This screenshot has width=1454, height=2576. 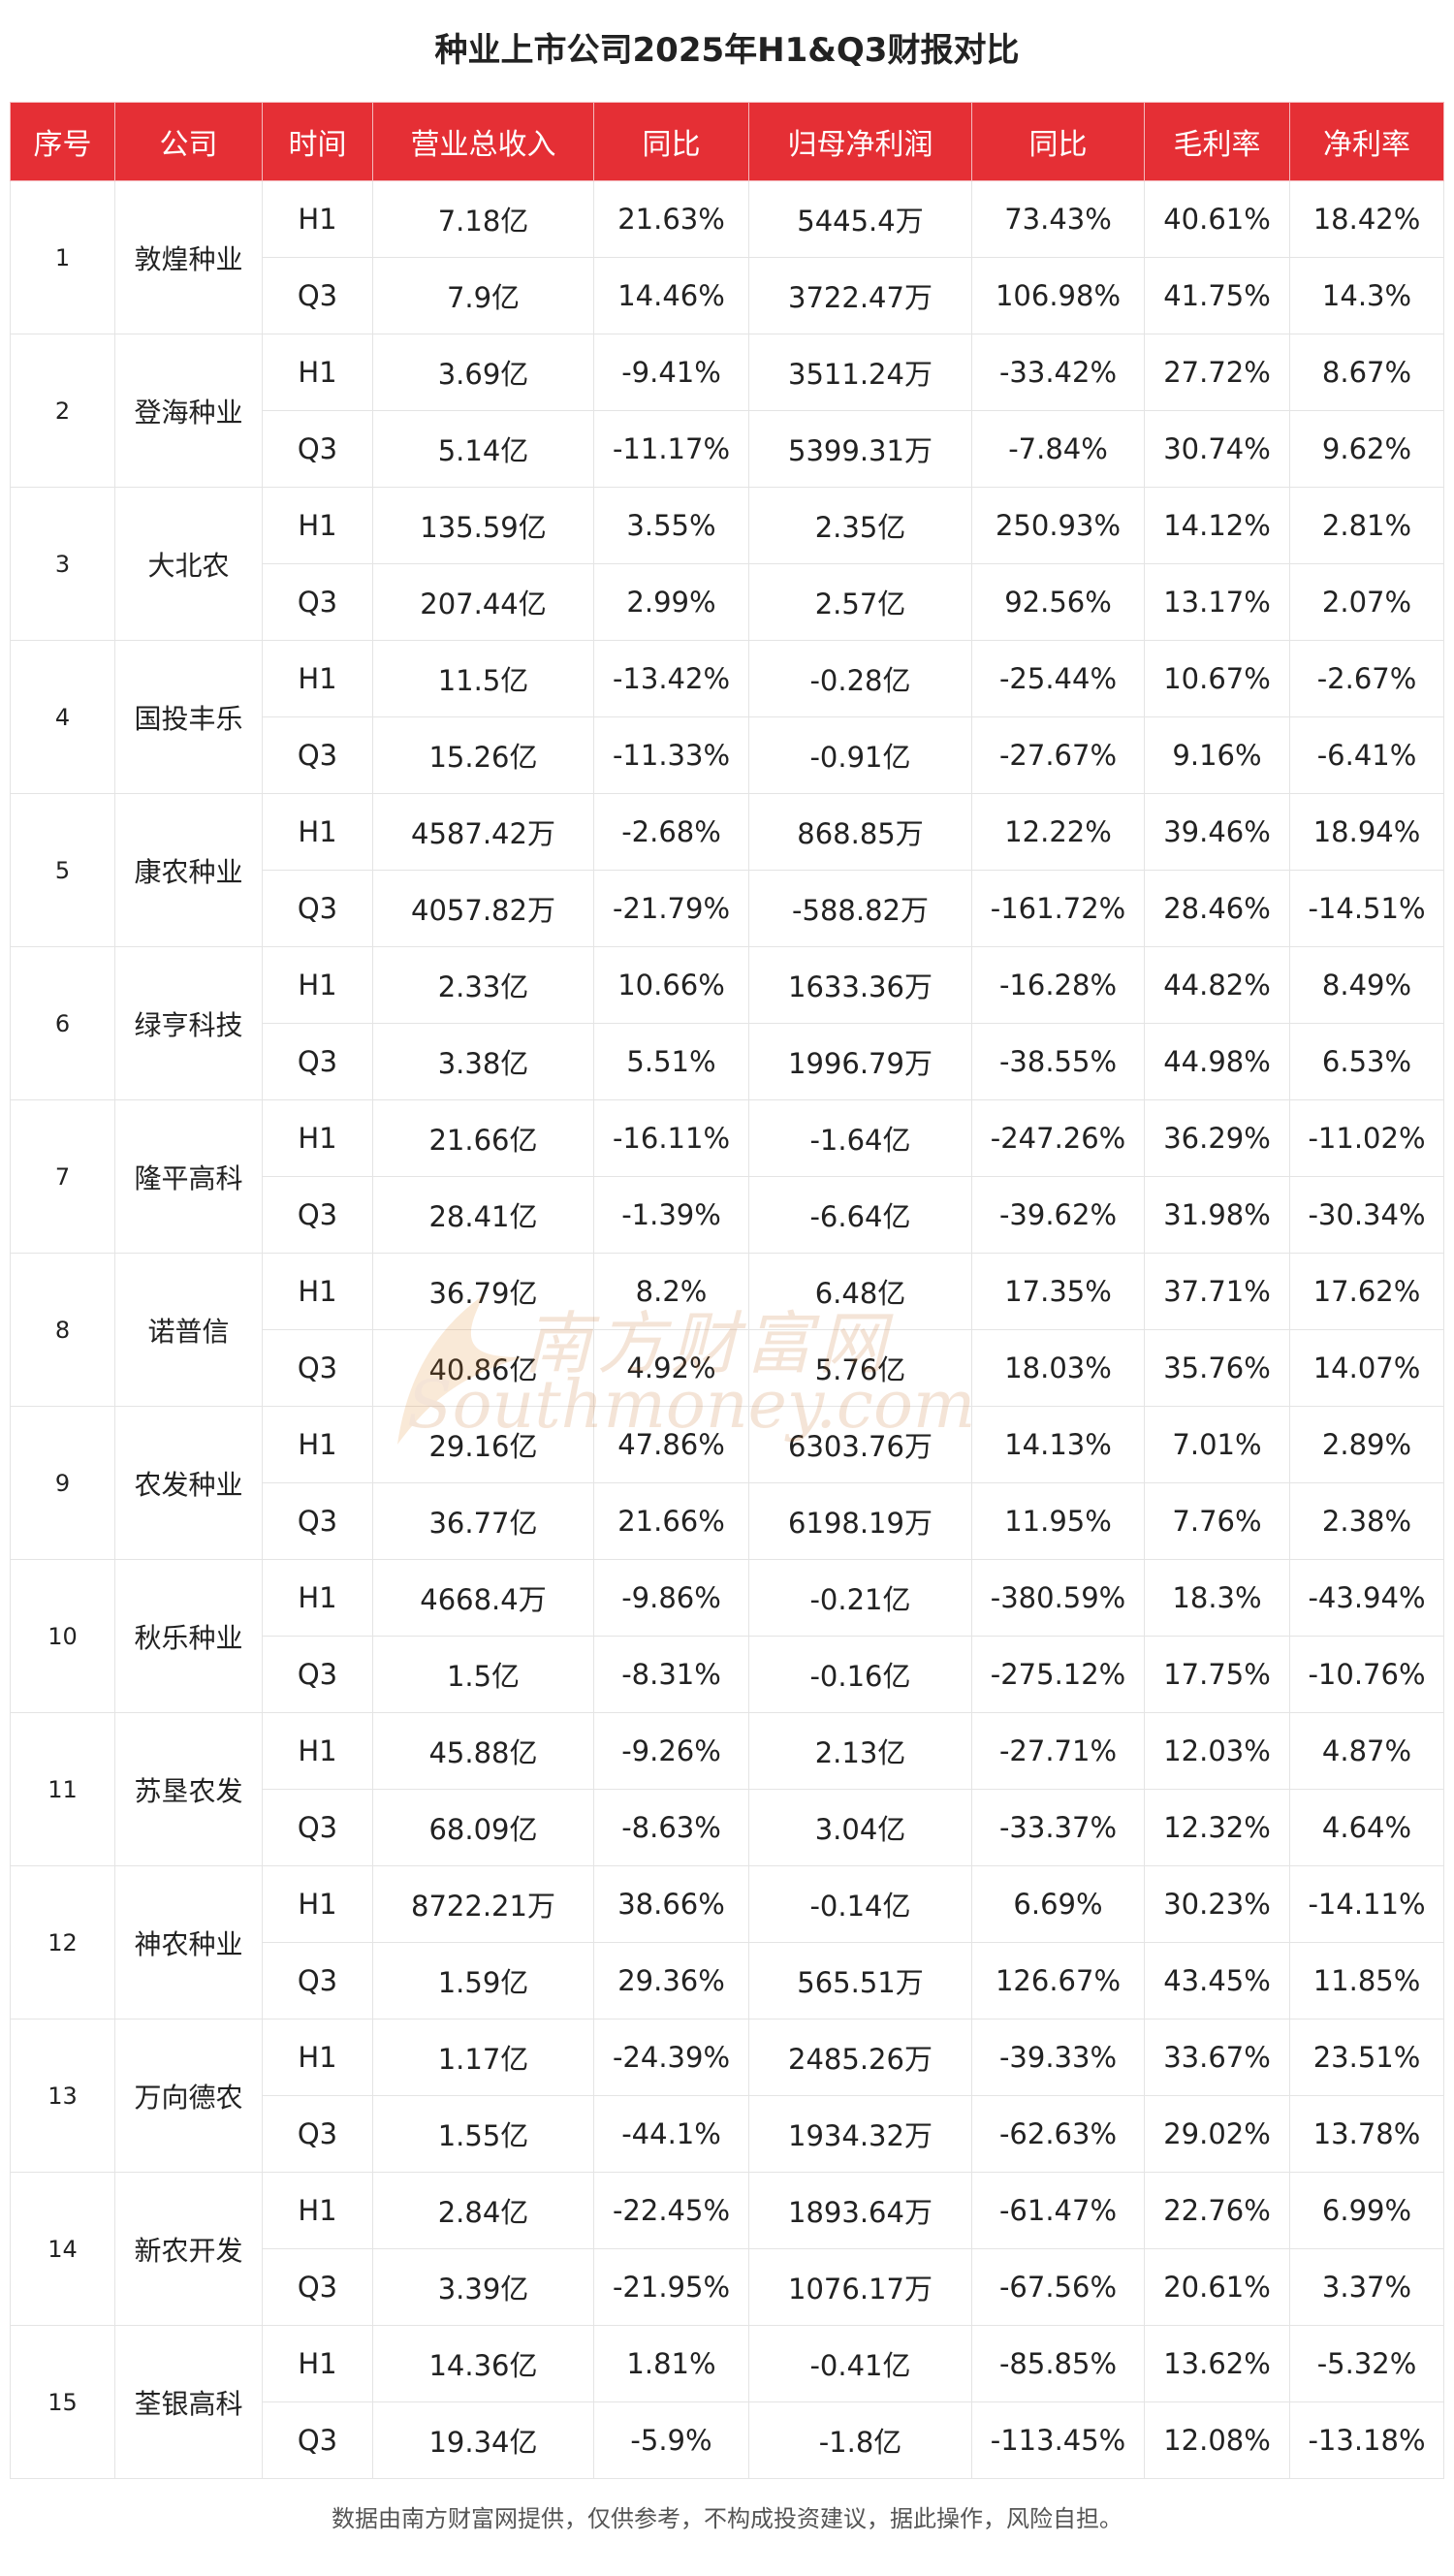 What do you see at coordinates (483, 602) in the screenshot?
I see `cell-revenue: 207.44亿` at bounding box center [483, 602].